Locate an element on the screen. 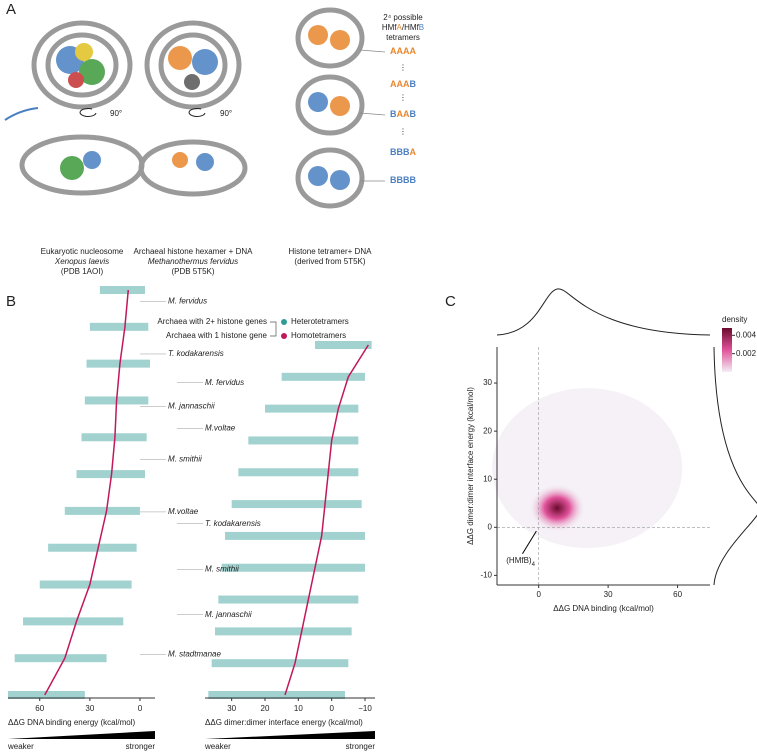 The width and height of the screenshot is (757, 754). x-axis-label: ΔΔG DNA binding energy (kcal/mol) is located at coordinates (72, 722).